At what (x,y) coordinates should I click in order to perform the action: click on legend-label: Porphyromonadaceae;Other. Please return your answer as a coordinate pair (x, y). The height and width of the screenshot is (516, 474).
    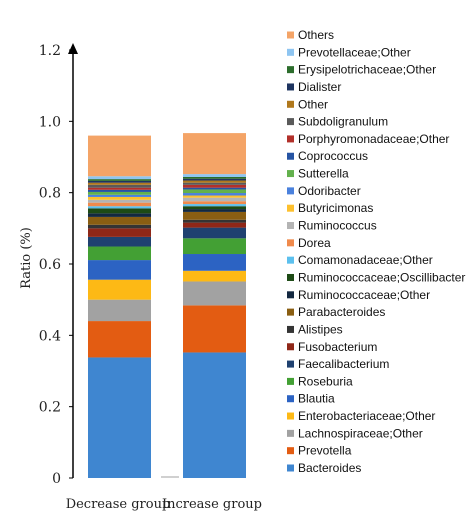
    Looking at the image, I should click on (373, 139).